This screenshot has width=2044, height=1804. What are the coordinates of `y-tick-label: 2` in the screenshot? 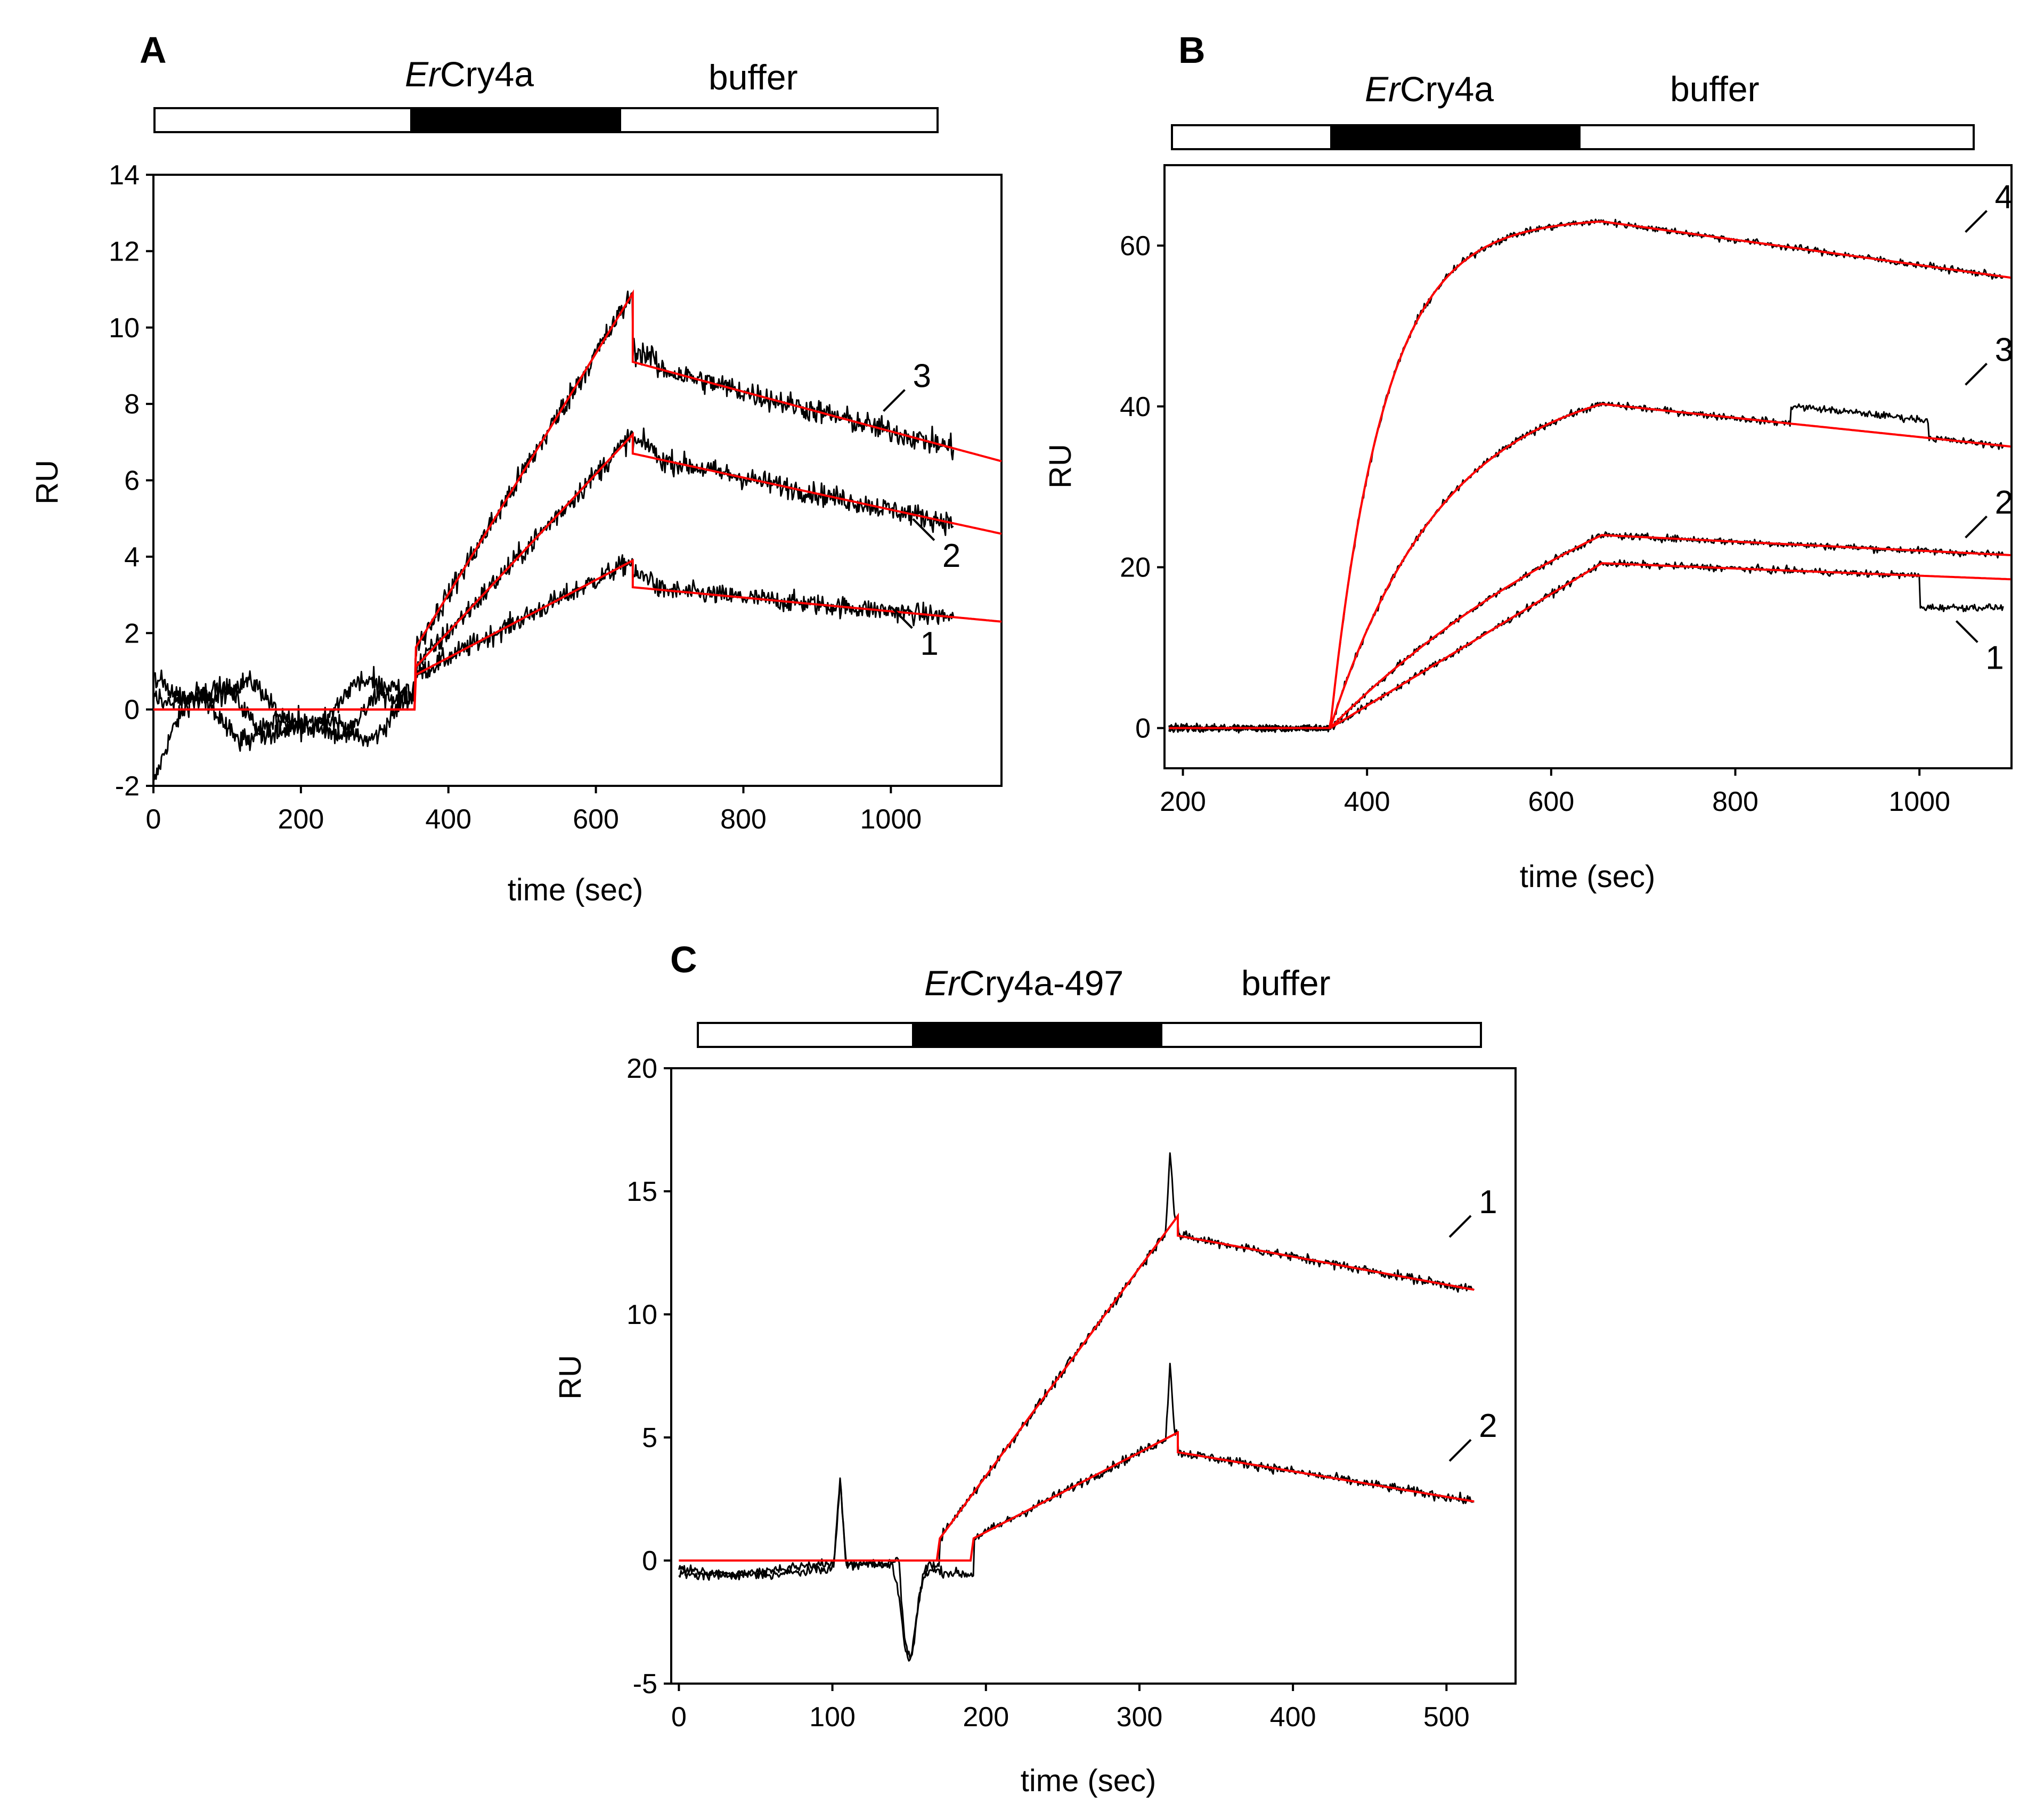 It's located at (132, 633).